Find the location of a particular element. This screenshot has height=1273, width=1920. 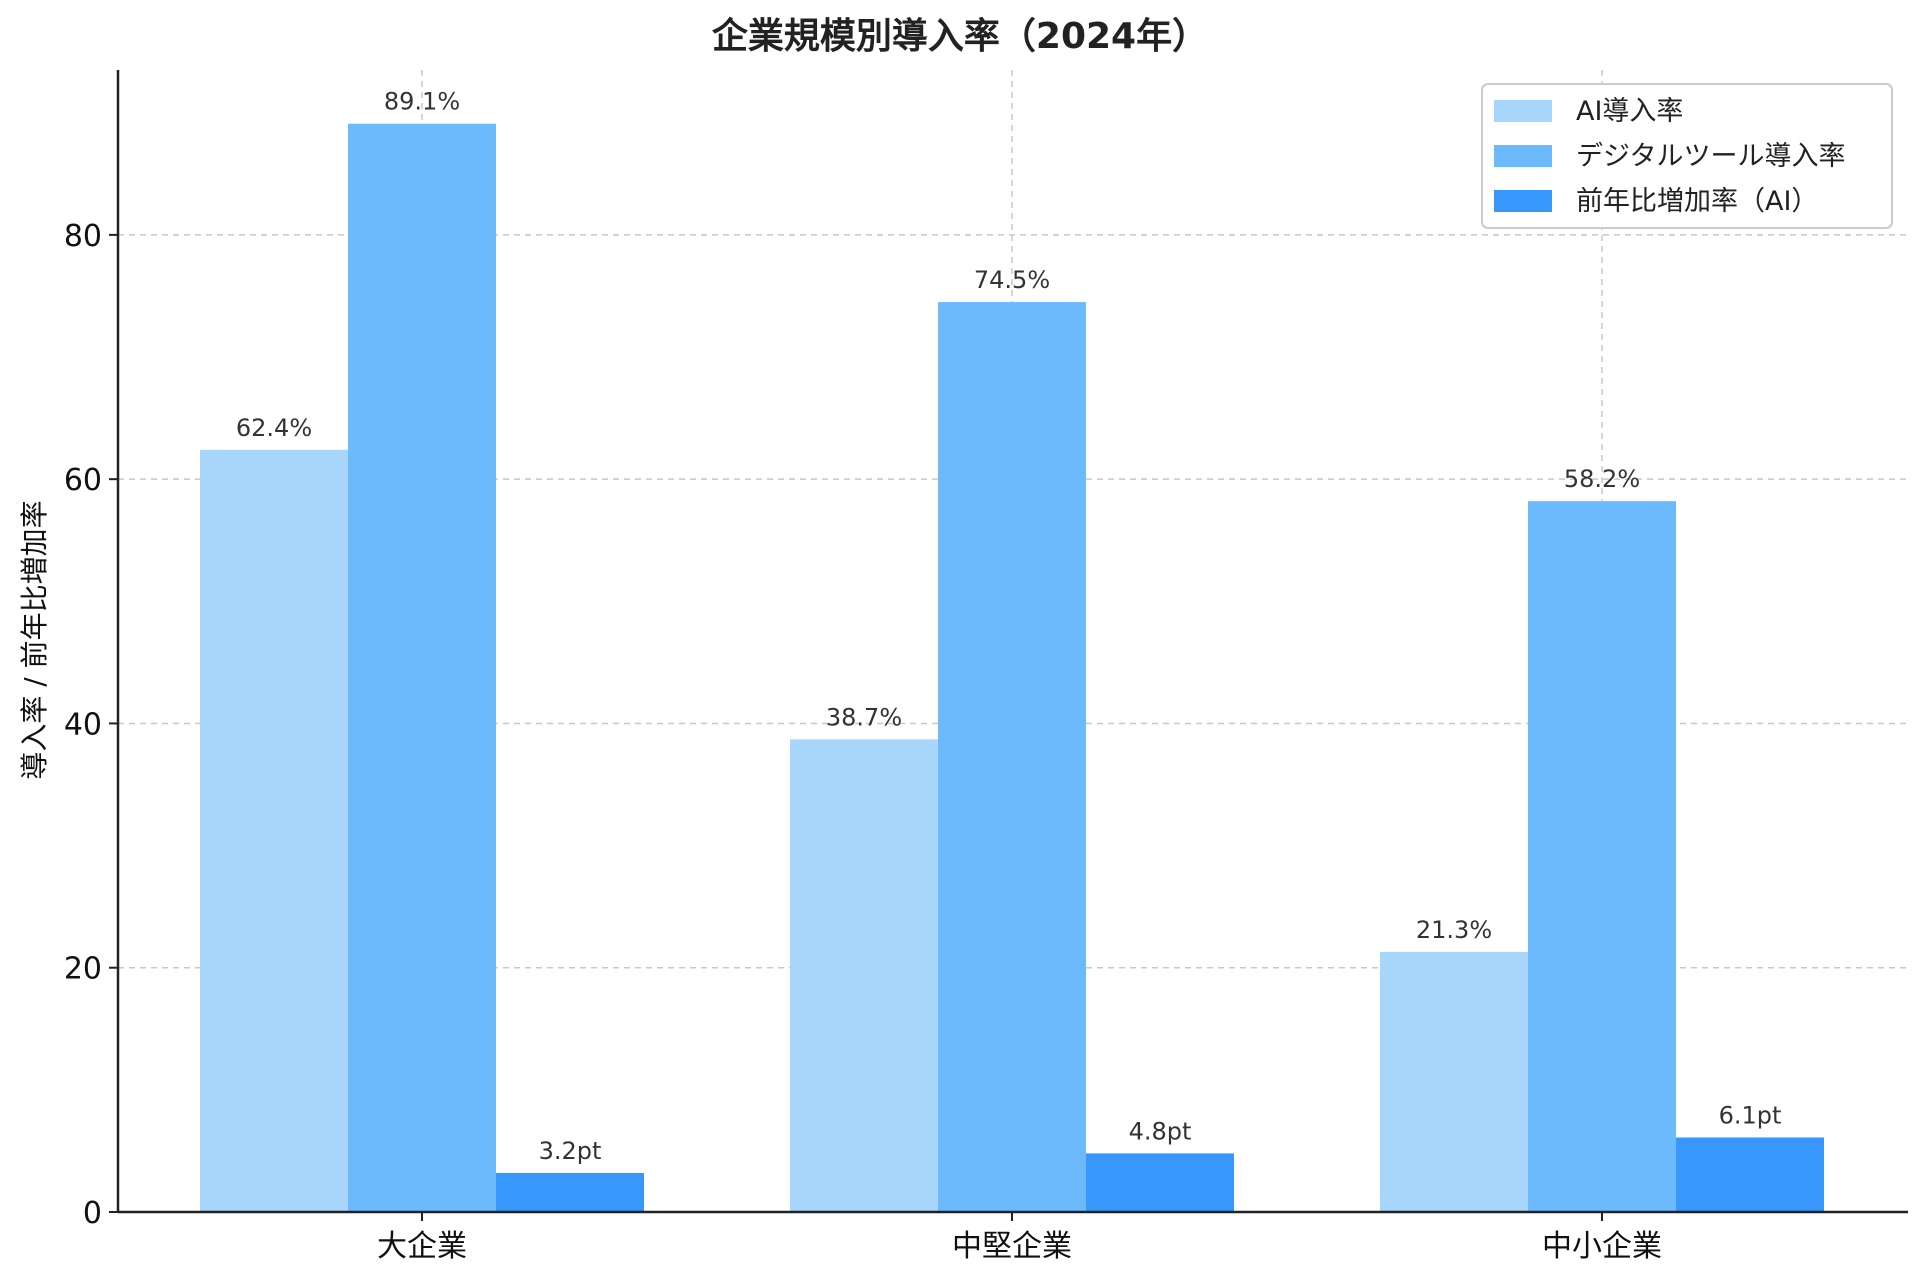

bar-value-label: 3.2pt is located at coordinates (570, 1151).